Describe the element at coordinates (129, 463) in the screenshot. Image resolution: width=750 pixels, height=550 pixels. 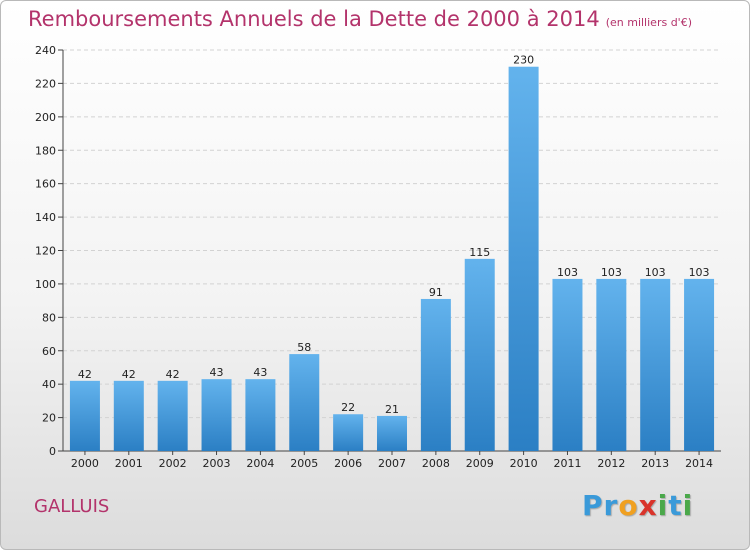
I see `x-tick-label: 2001` at that location.